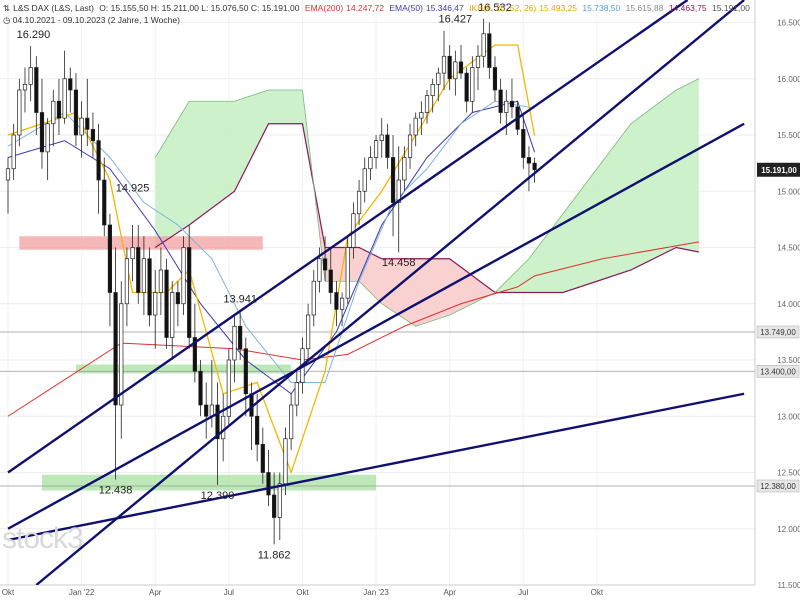 This screenshot has height=600, width=800. I want to click on last-price-box, so click(778, 169).